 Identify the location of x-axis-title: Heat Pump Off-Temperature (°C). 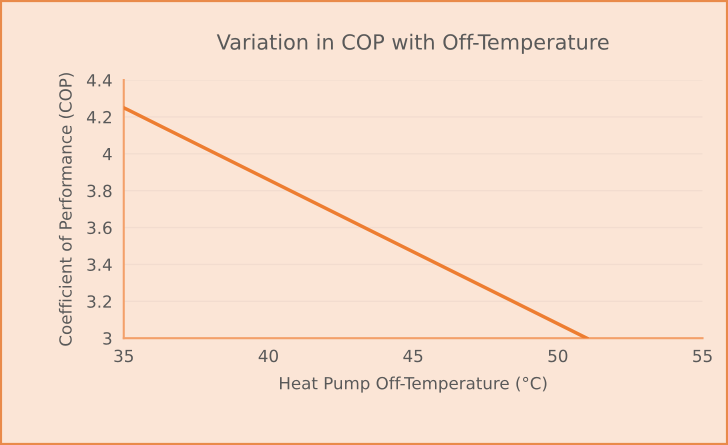
(413, 384).